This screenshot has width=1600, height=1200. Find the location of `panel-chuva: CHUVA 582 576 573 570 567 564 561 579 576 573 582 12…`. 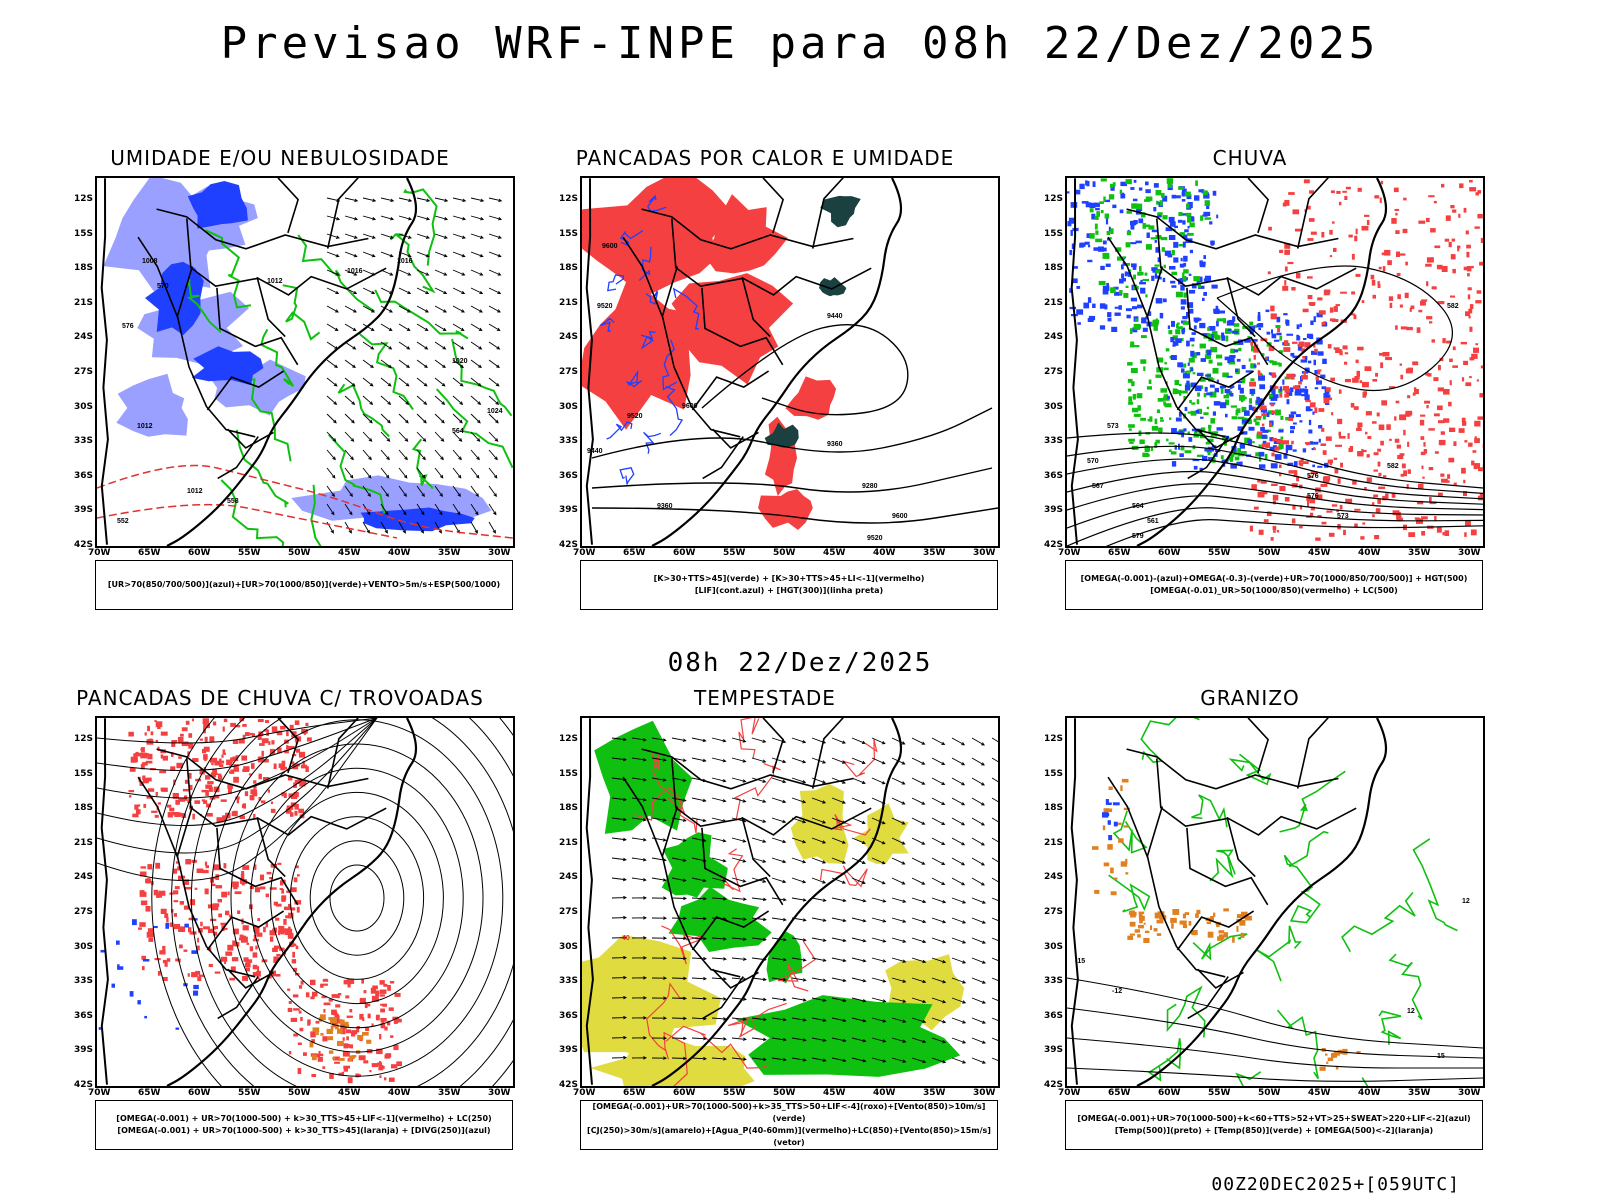

panel-chuva: CHUVA 582 576 573 570 567 564 561 579 576 573 582 12… is located at coordinates (1250, 387).